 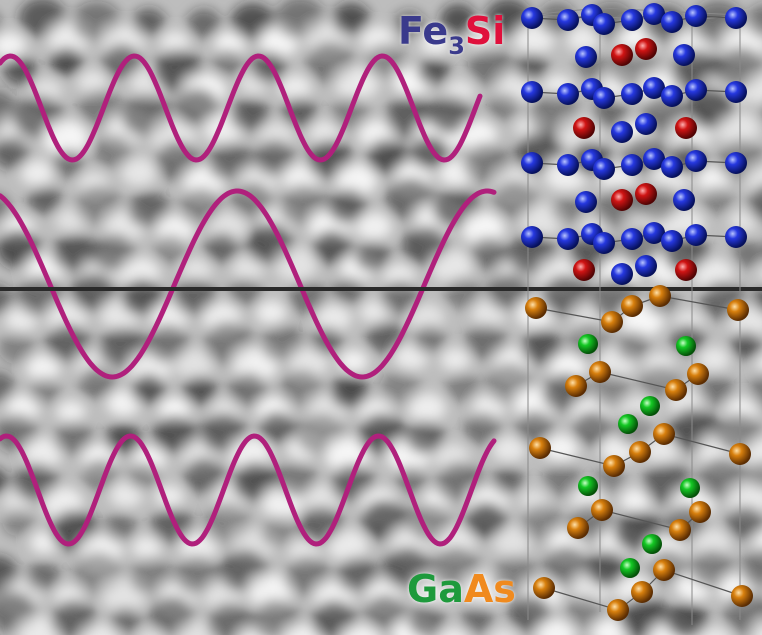 What do you see at coordinates (485, 31) in the screenshot?
I see `si-label: Si` at bounding box center [485, 31].